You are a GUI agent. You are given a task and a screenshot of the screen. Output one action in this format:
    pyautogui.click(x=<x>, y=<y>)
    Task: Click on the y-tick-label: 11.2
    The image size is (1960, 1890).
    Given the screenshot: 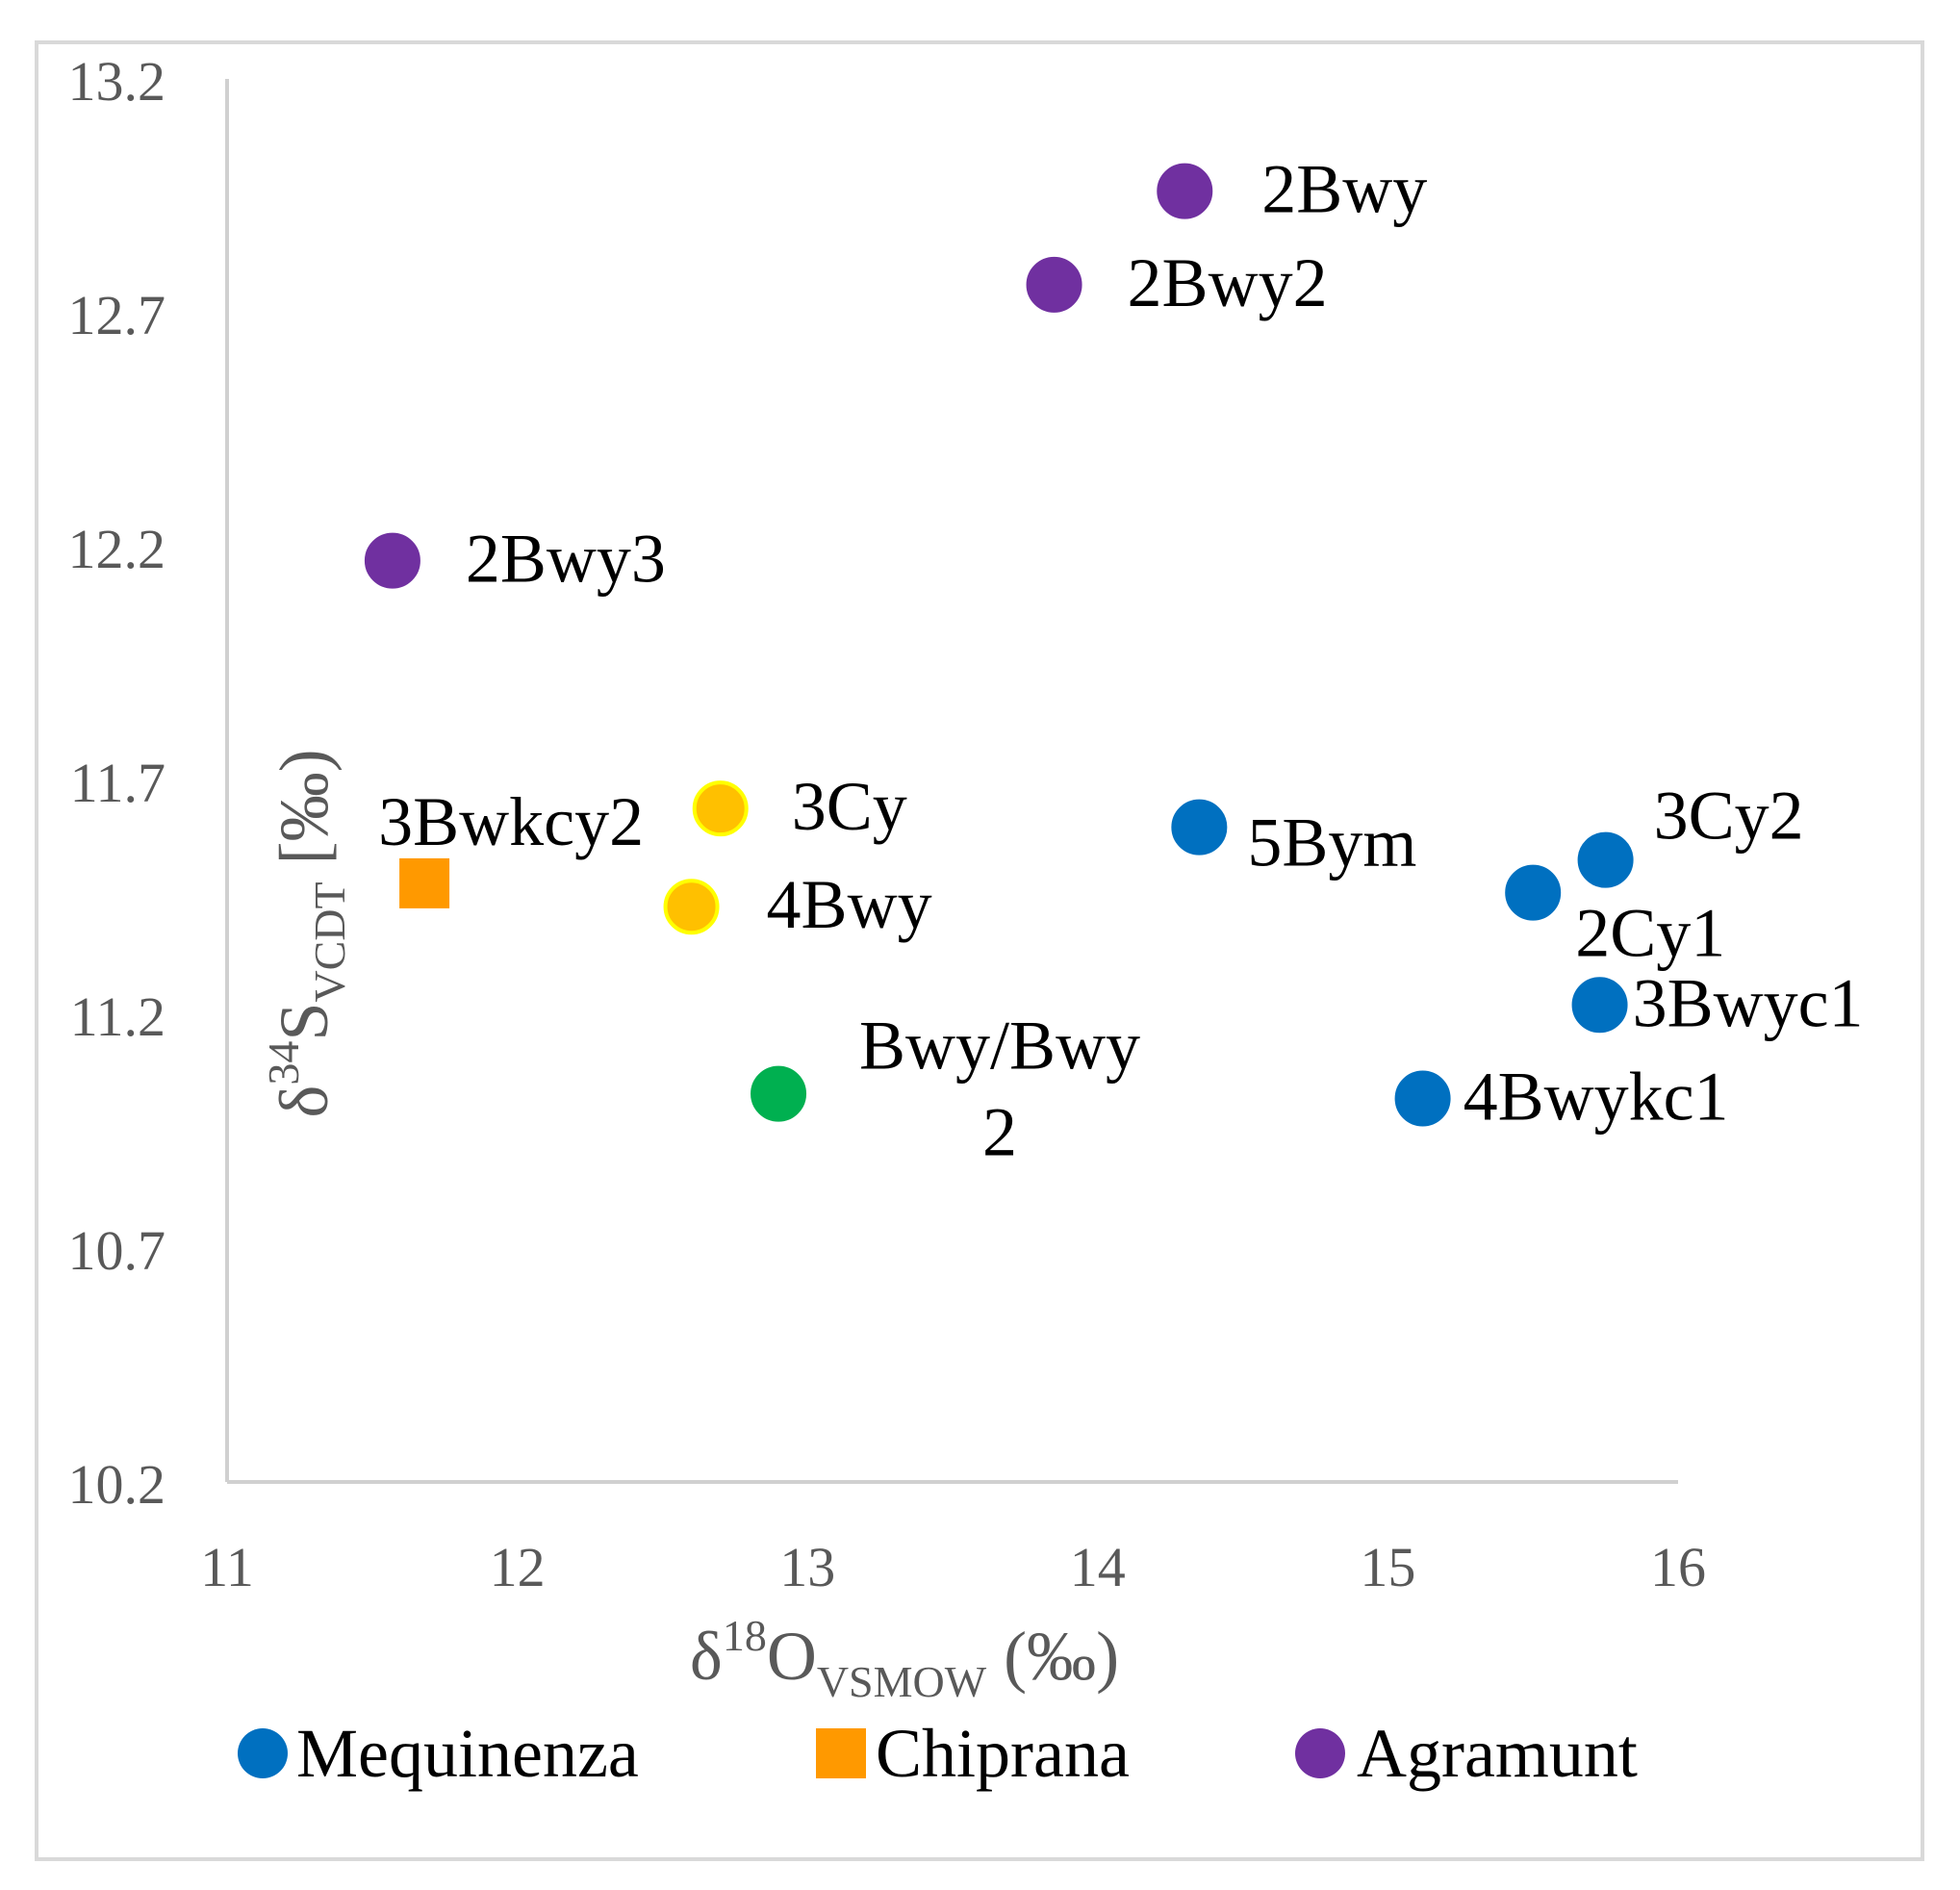 What is the action you would take?
    pyautogui.click(x=118, y=1016)
    